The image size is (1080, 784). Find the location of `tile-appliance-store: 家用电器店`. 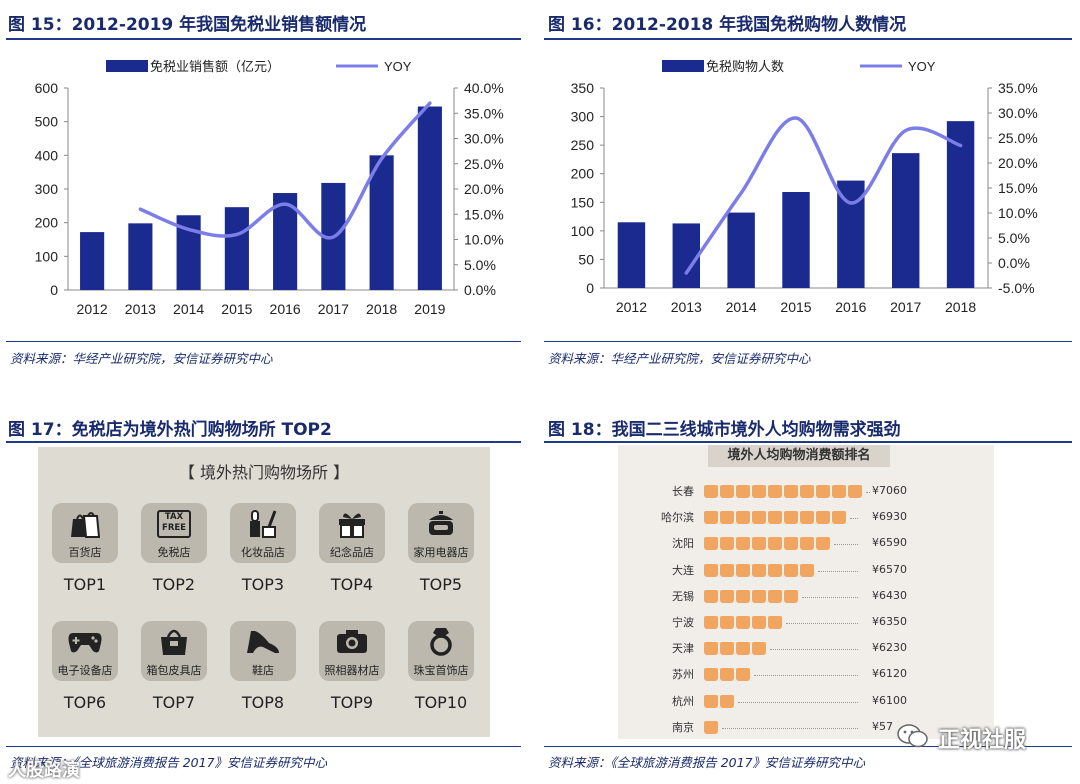

tile-appliance-store: 家用电器店 is located at coordinates (441, 533).